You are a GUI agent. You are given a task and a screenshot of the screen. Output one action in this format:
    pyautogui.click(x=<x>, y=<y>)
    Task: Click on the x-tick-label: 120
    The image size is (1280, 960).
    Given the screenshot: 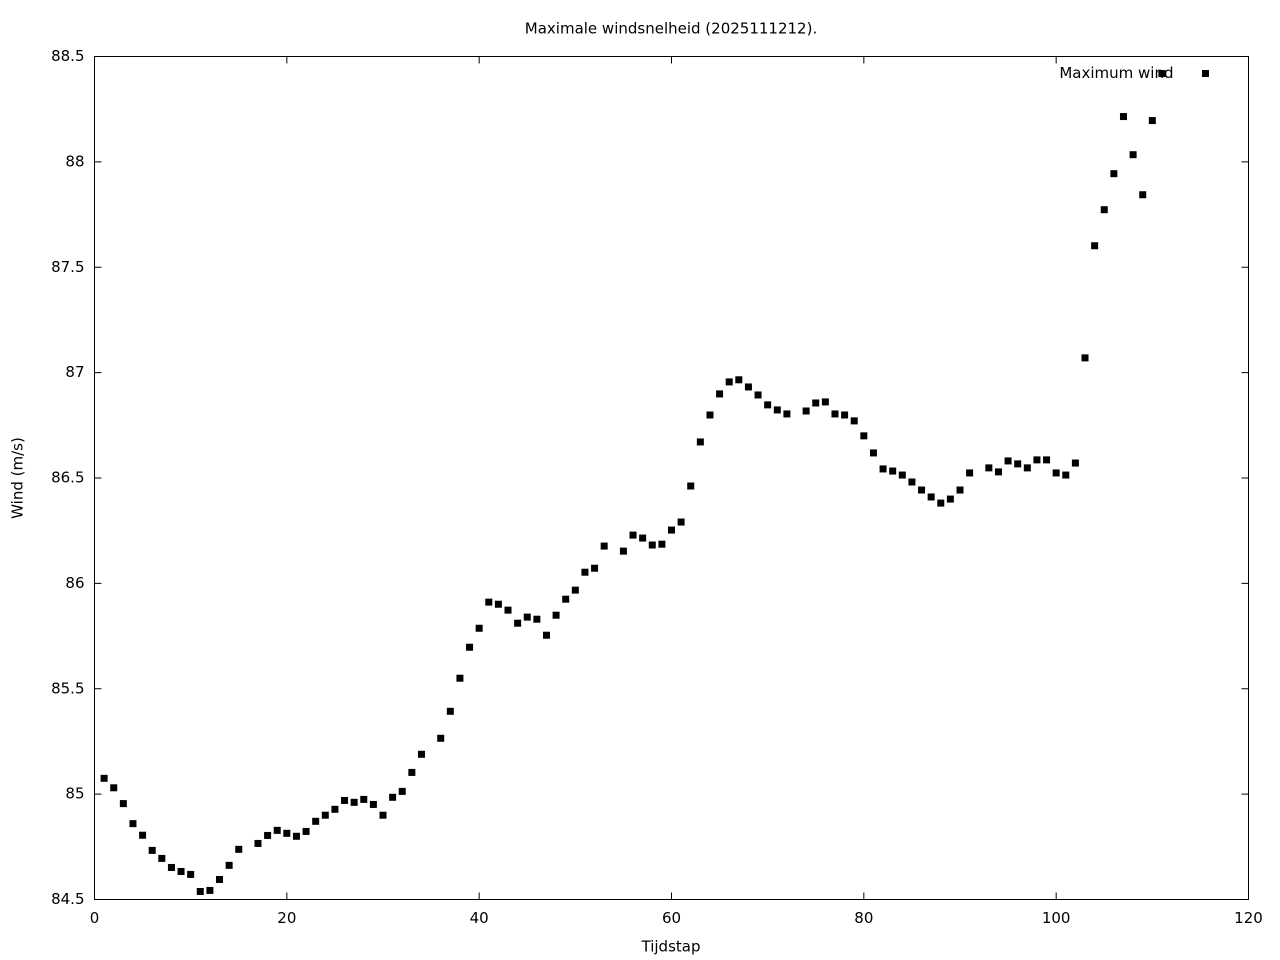 What is the action you would take?
    pyautogui.click(x=1248, y=918)
    